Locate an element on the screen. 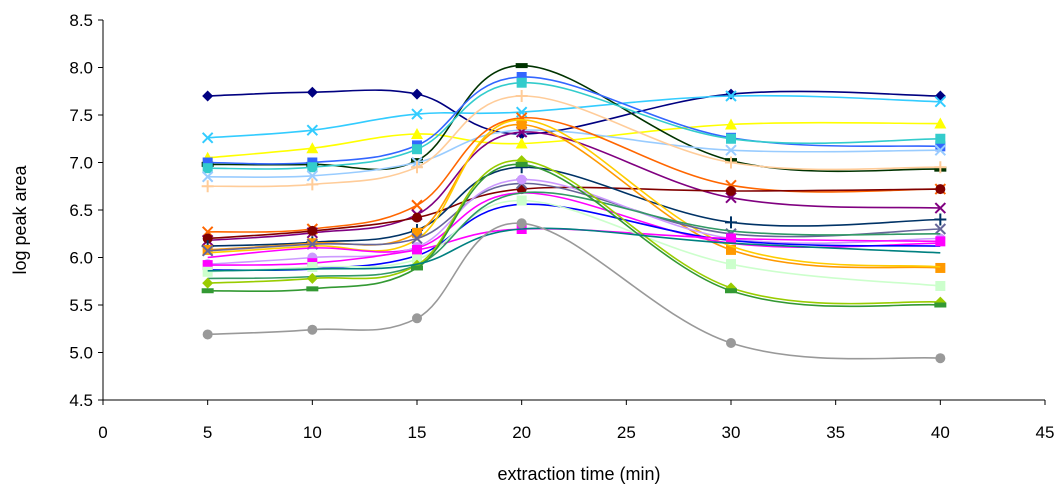 This screenshot has height=489, width=1054. y-tick-label: 7.0 is located at coordinates (81, 163).